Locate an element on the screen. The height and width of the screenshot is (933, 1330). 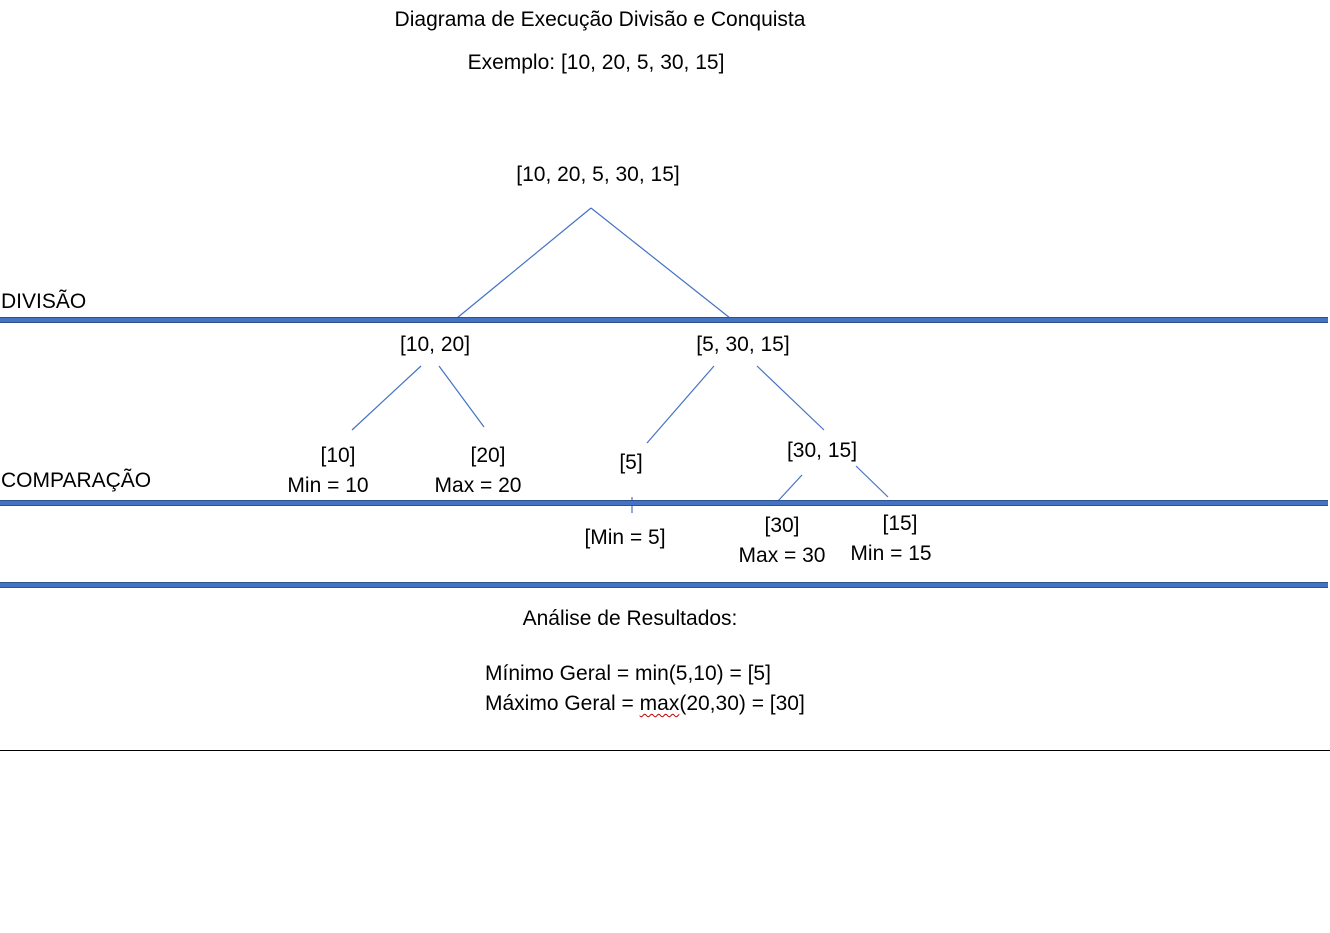
section-division-label: DIVISÃO is located at coordinates (44, 301).